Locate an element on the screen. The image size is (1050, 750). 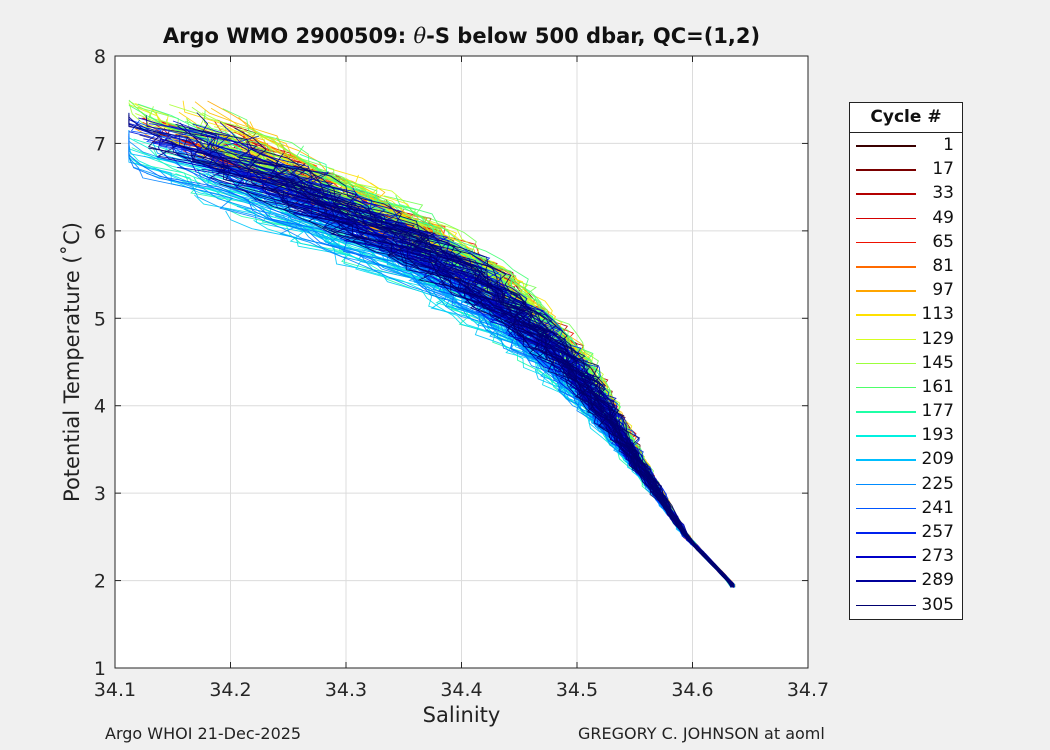
legend-label: 305 is located at coordinates (937, 604).